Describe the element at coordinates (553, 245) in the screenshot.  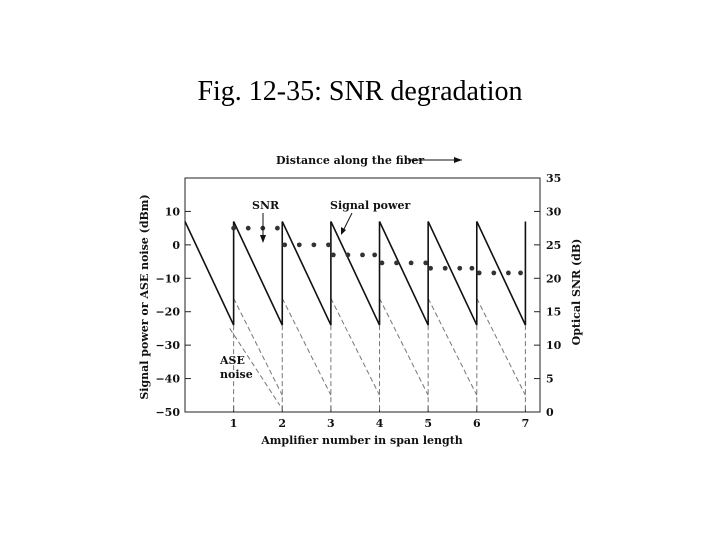
I see `right-tick-label: 25` at that location.